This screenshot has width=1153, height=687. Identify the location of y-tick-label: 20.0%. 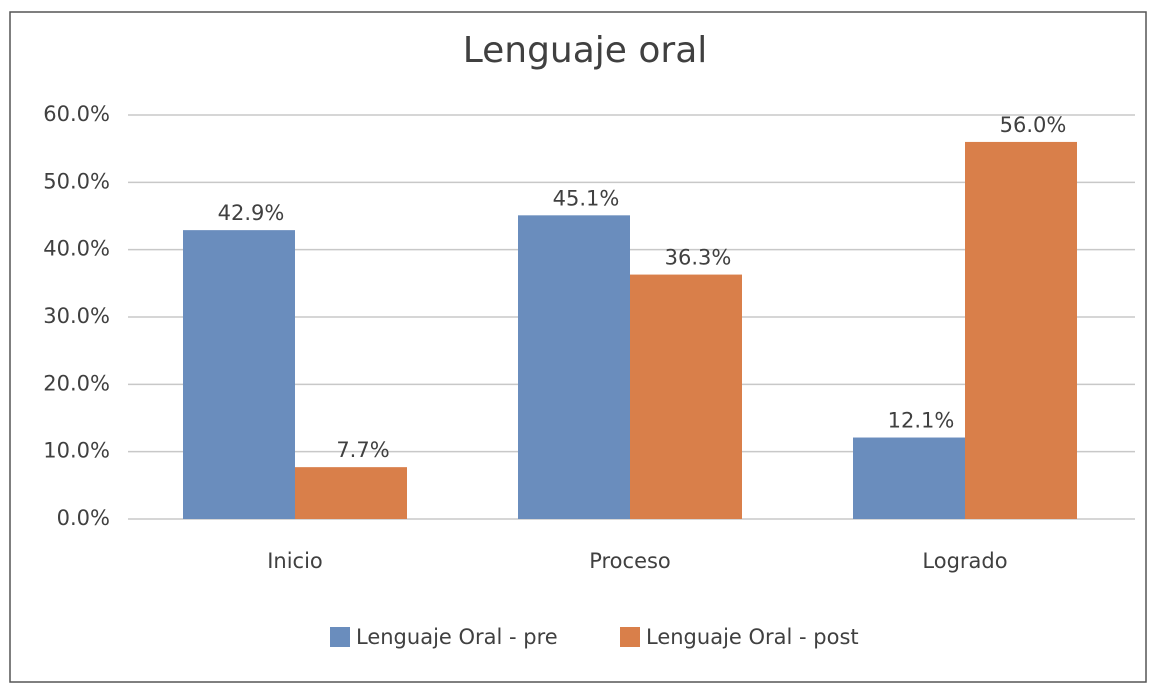
(76, 383).